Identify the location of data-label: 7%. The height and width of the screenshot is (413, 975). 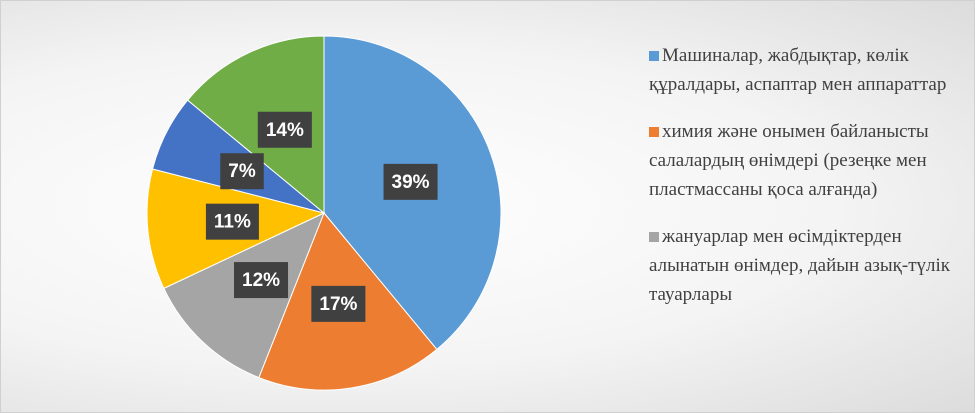
(242, 171).